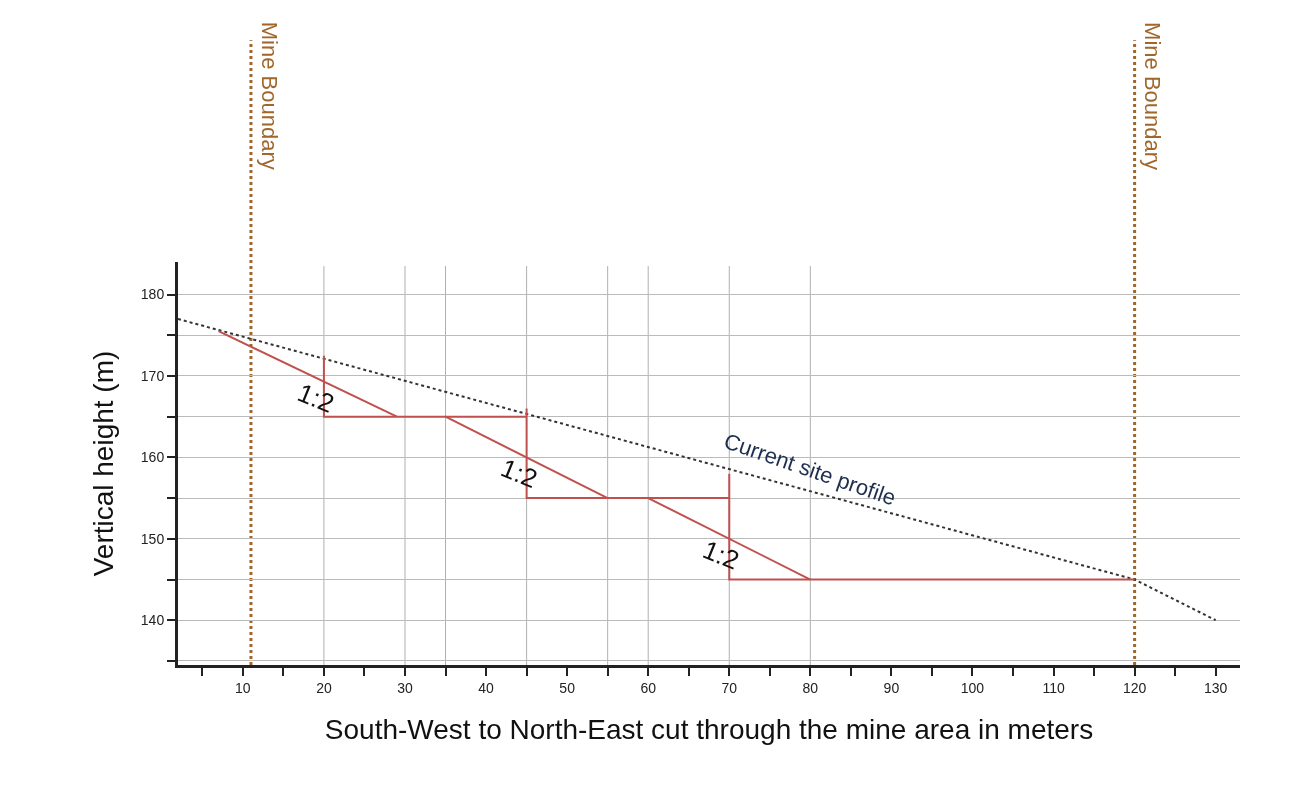 The width and height of the screenshot is (1291, 812). Describe the element at coordinates (1053, 687) in the screenshot. I see `x-tick-label: 110` at that location.